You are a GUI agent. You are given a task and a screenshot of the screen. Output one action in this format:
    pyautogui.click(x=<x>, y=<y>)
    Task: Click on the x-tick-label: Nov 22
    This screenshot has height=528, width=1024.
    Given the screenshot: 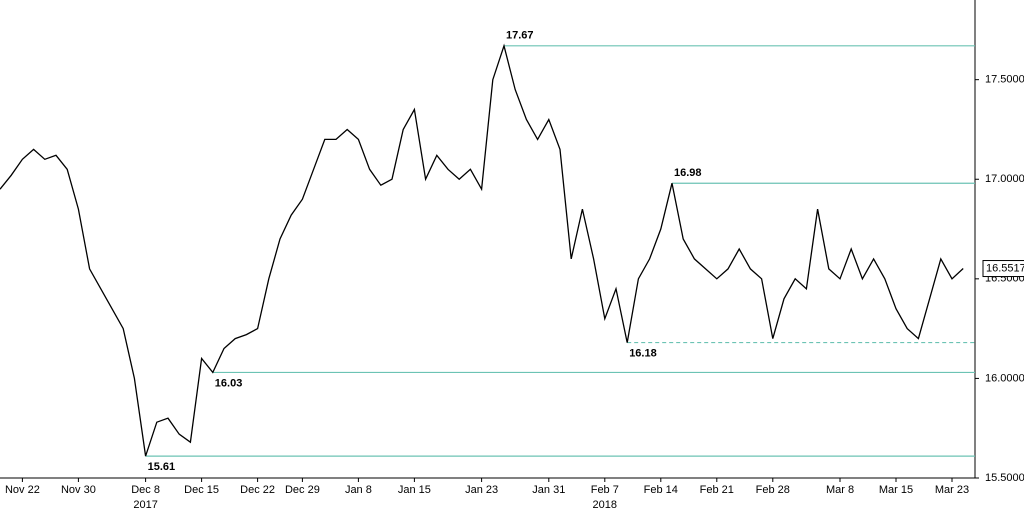 What is the action you would take?
    pyautogui.click(x=22, y=490)
    